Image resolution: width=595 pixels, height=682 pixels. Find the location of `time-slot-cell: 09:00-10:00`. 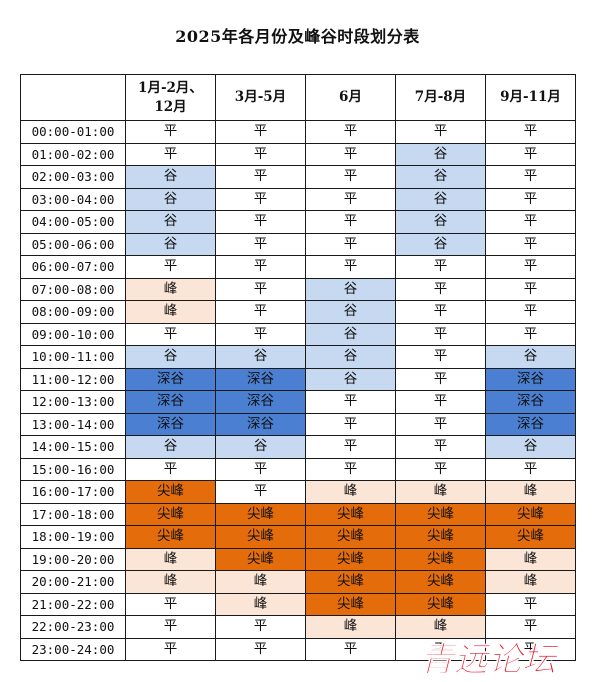

time-slot-cell: 09:00-10:00 is located at coordinates (73, 334).